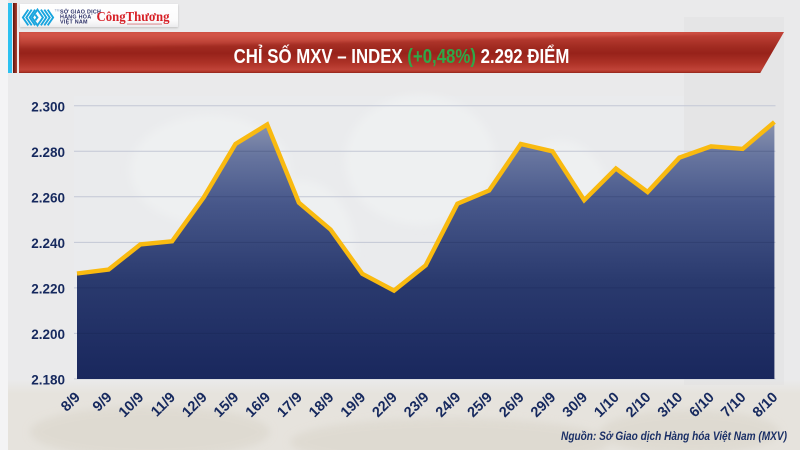 Image resolution: width=800 pixels, height=450 pixels. Describe the element at coordinates (226, 405) in the screenshot. I see `svg-text: 15/9` at that location.